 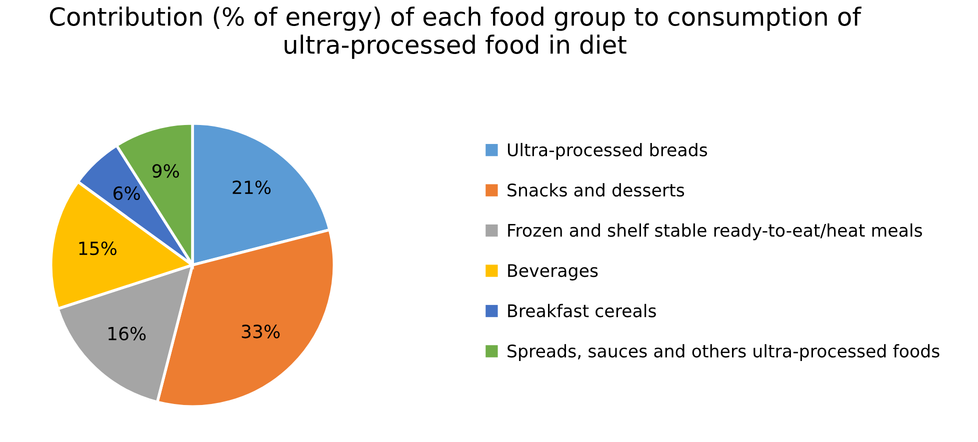 I want to click on legend-label: Breakfast cereals, so click(x=582, y=311).